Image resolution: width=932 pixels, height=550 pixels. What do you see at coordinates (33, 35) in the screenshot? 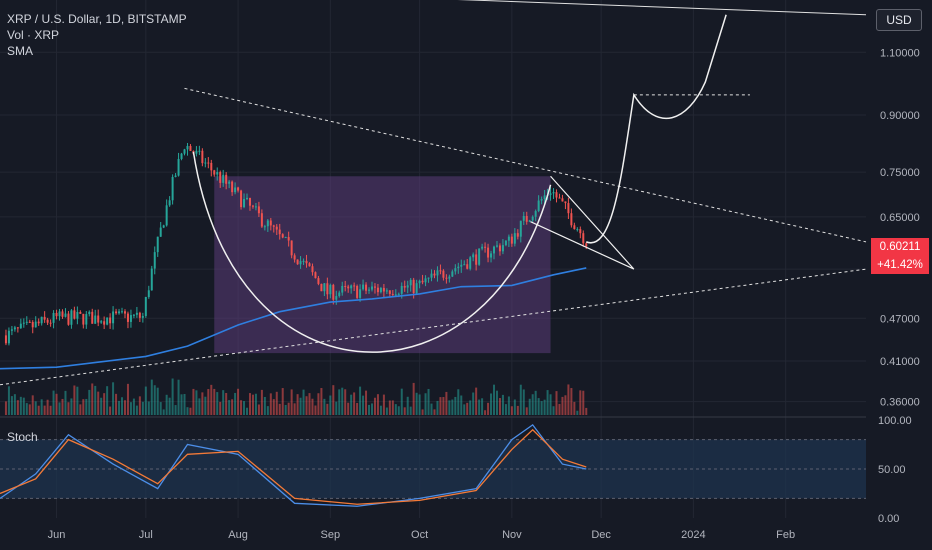
I see `volume-indicator-label: Vol · XRP` at bounding box center [33, 35].